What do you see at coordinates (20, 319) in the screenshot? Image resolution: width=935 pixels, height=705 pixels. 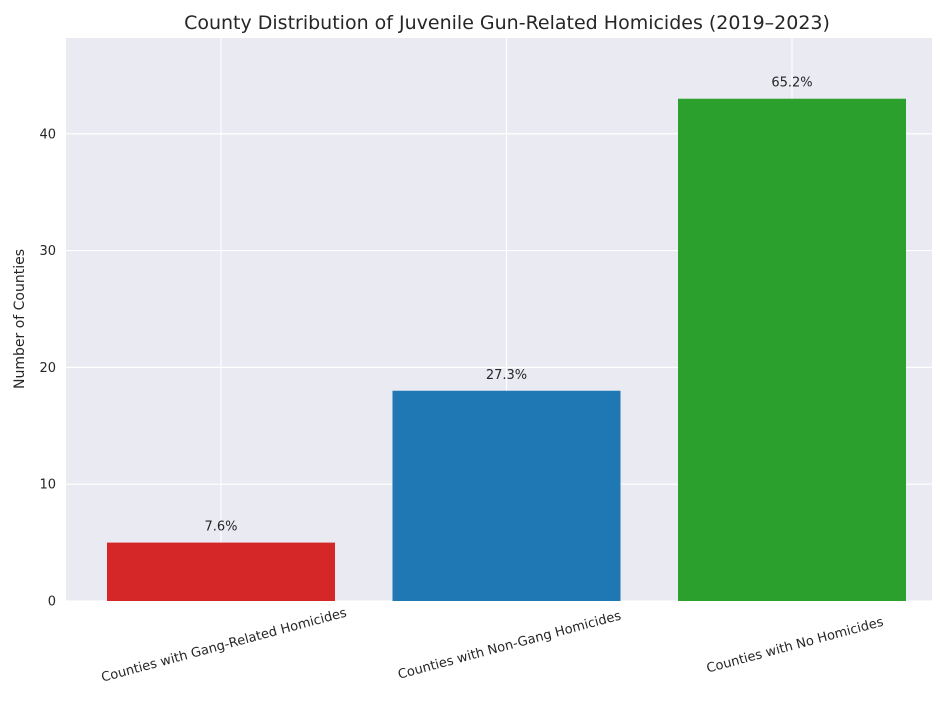 I see `y-axis-label: Number of Counties` at bounding box center [20, 319].